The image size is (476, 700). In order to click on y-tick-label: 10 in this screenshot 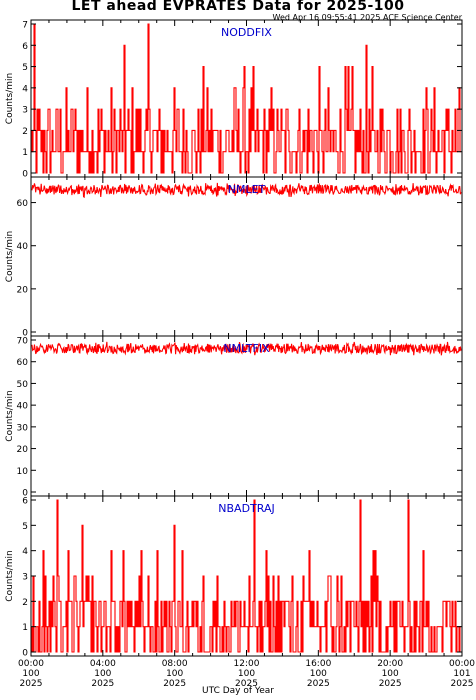, I will do `click(23, 472)`.